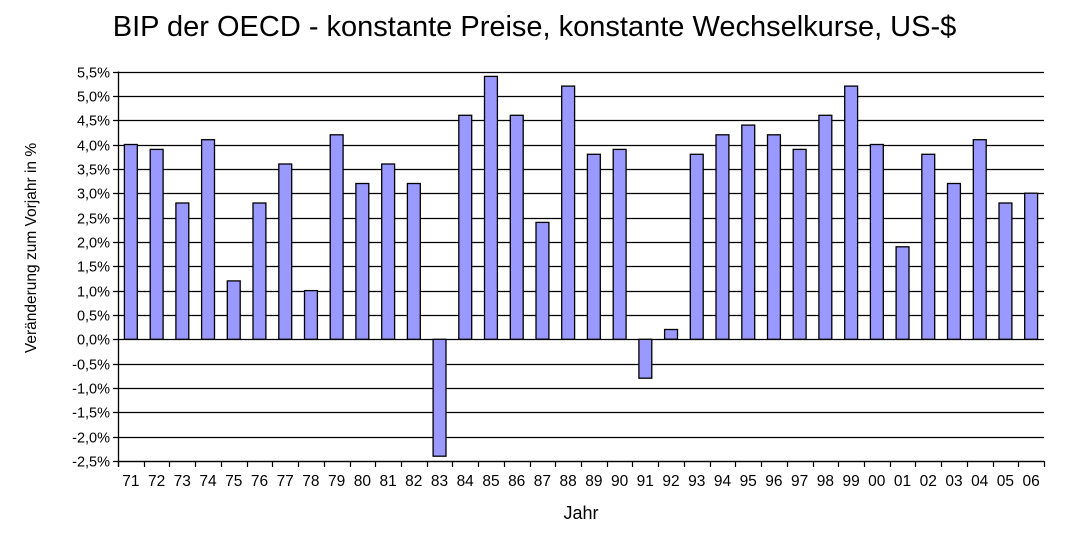 The width and height of the screenshot is (1069, 538). Describe the element at coordinates (516, 481) in the screenshot. I see `x-tick-label: 86` at that location.